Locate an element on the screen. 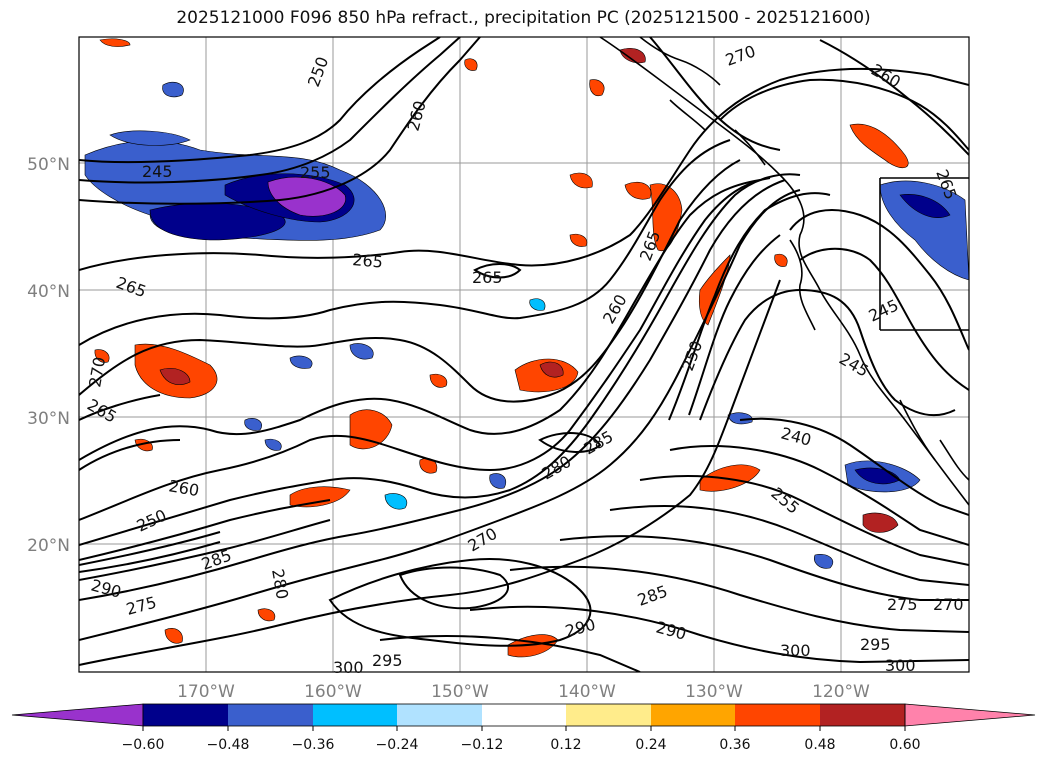  lon-tick-label: 120°W is located at coordinates (841, 692).